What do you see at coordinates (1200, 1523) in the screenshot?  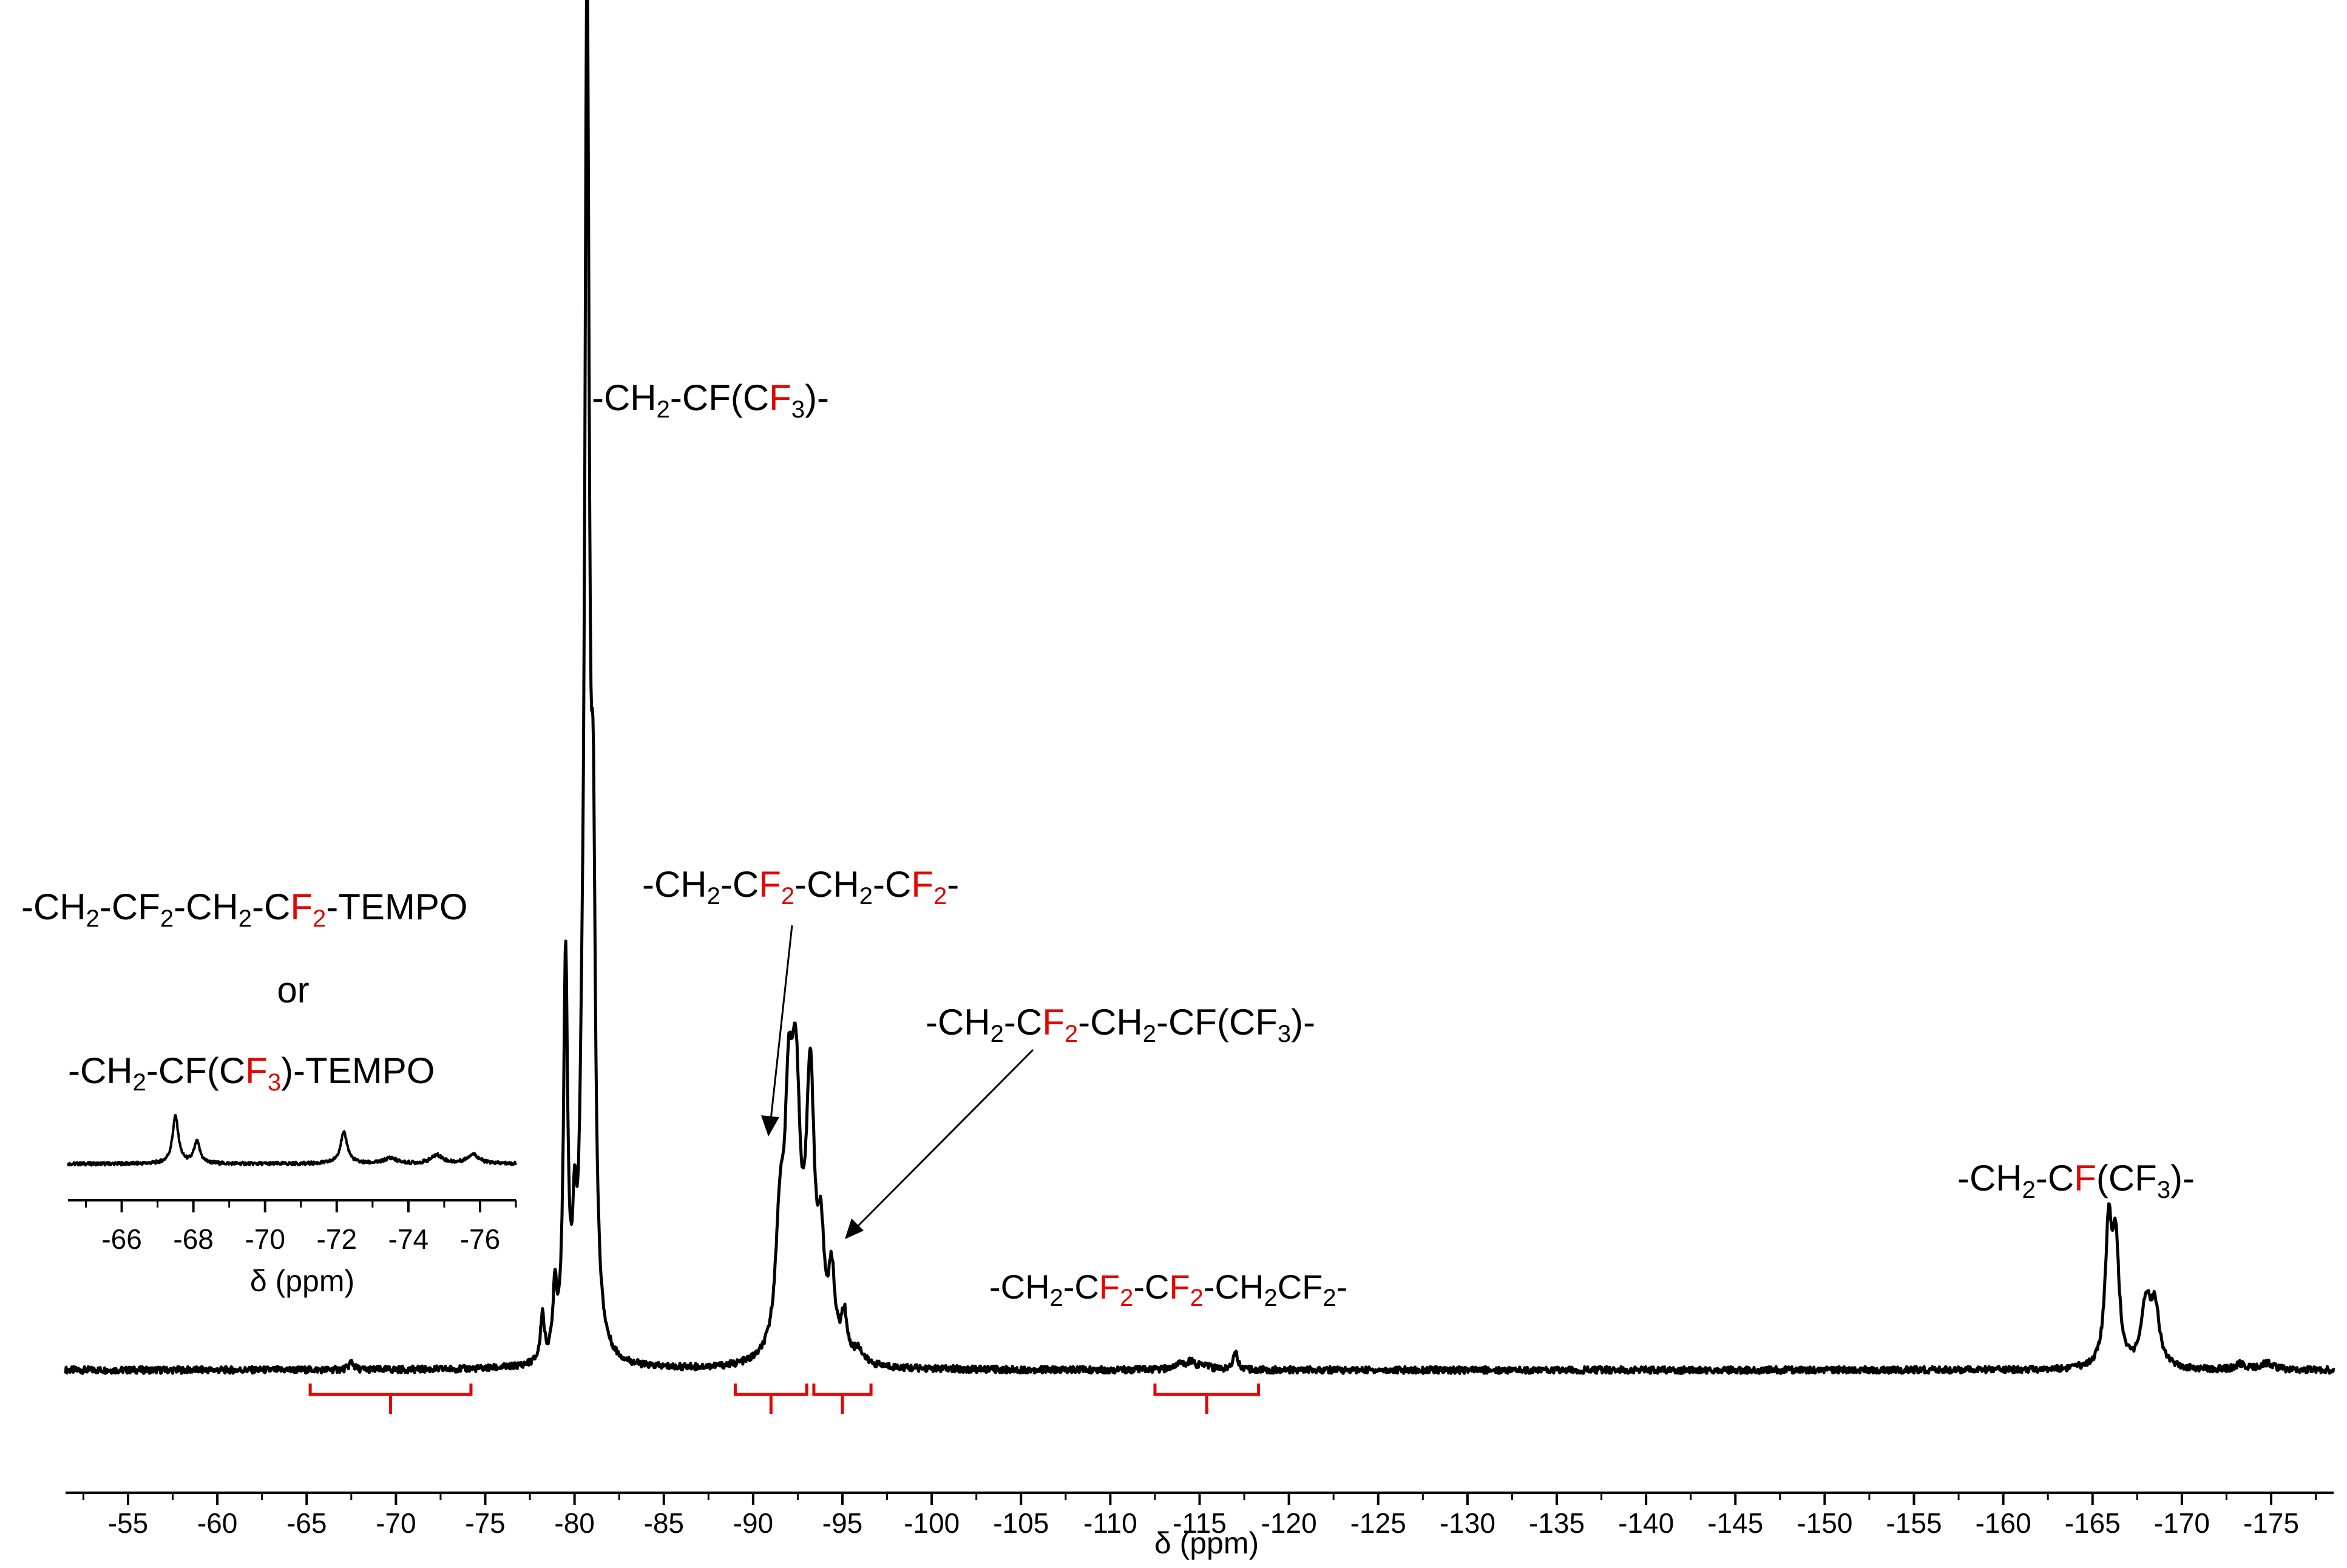 I see `x-tick-label: -115` at bounding box center [1200, 1523].